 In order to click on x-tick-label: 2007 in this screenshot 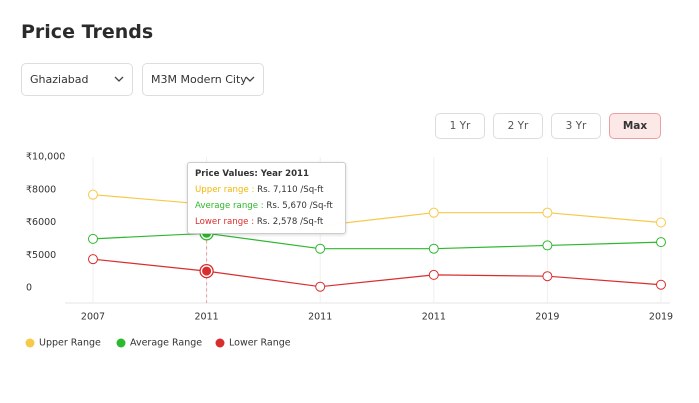, I will do `click(93, 317)`.